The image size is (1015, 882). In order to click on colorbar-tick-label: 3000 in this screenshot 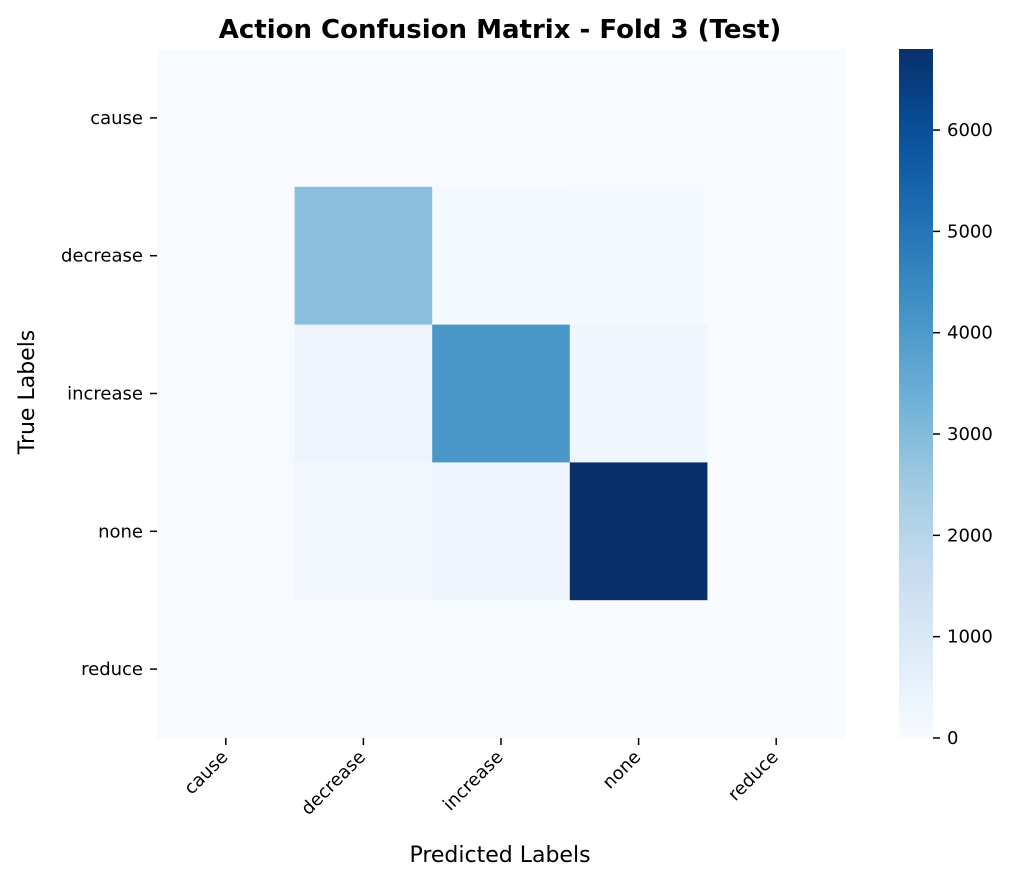, I will do `click(970, 434)`.